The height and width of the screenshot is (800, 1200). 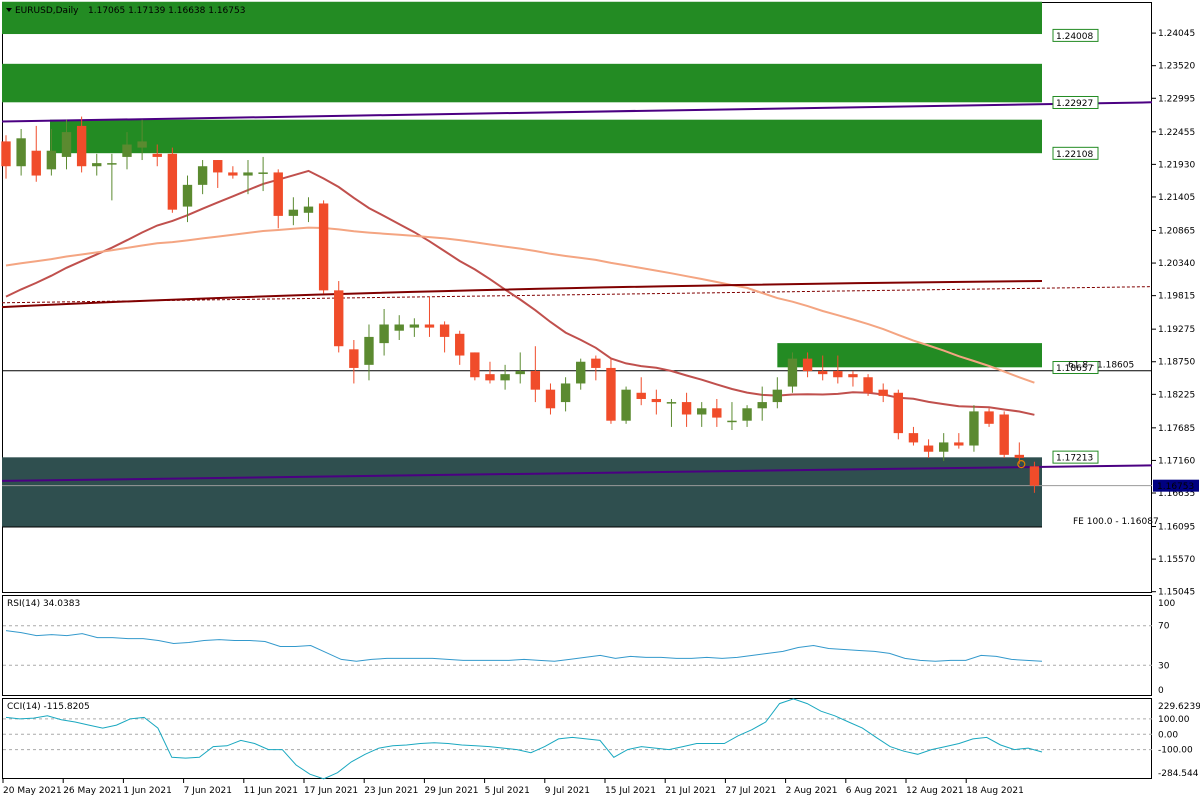 I want to click on rsi-tick-label: 100, so click(x=1166, y=604).